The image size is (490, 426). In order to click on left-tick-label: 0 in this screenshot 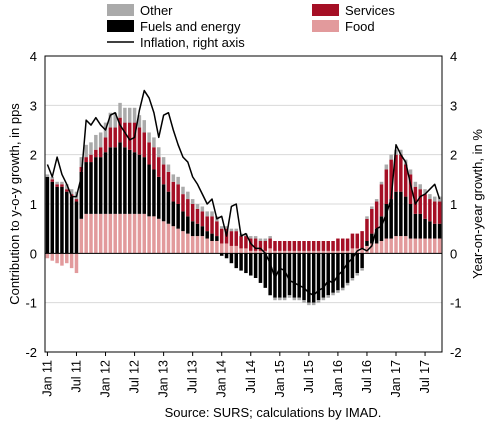, I will do `click(33, 253)`.